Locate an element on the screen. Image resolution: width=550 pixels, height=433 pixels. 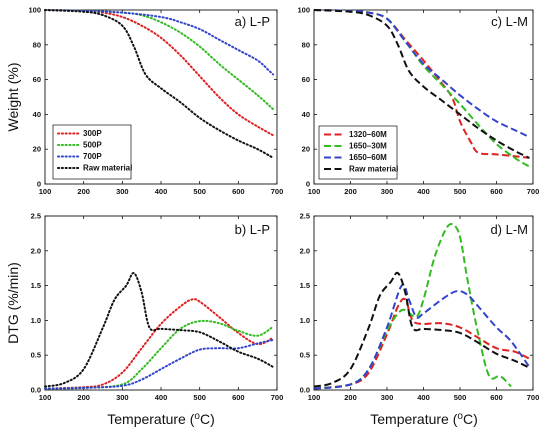
y-axis-label: Weight (%) is located at coordinates (13, 97).